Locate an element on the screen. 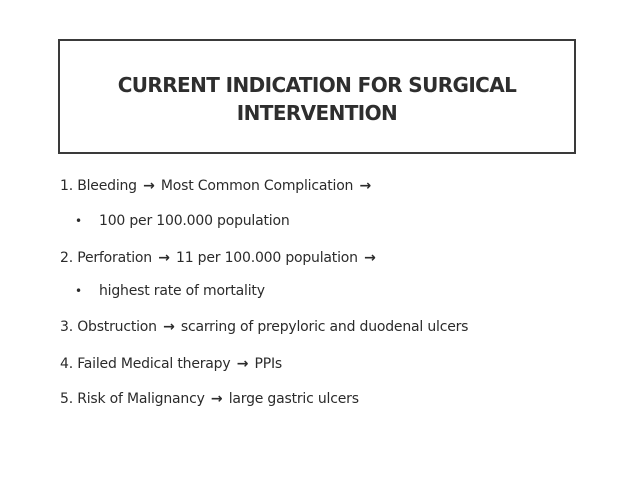  item-bleeding: 1. Bleeding → Most Common Complication → is located at coordinates (216, 186).